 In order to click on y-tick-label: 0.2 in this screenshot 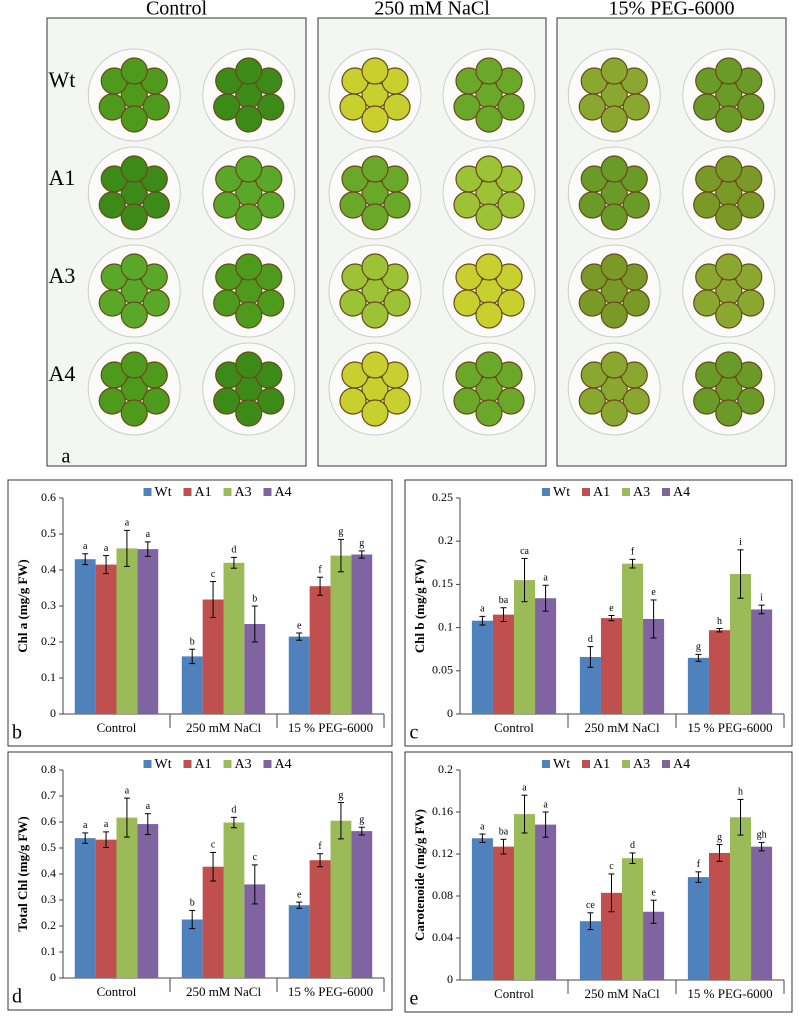, I will do `click(445, 769)`.